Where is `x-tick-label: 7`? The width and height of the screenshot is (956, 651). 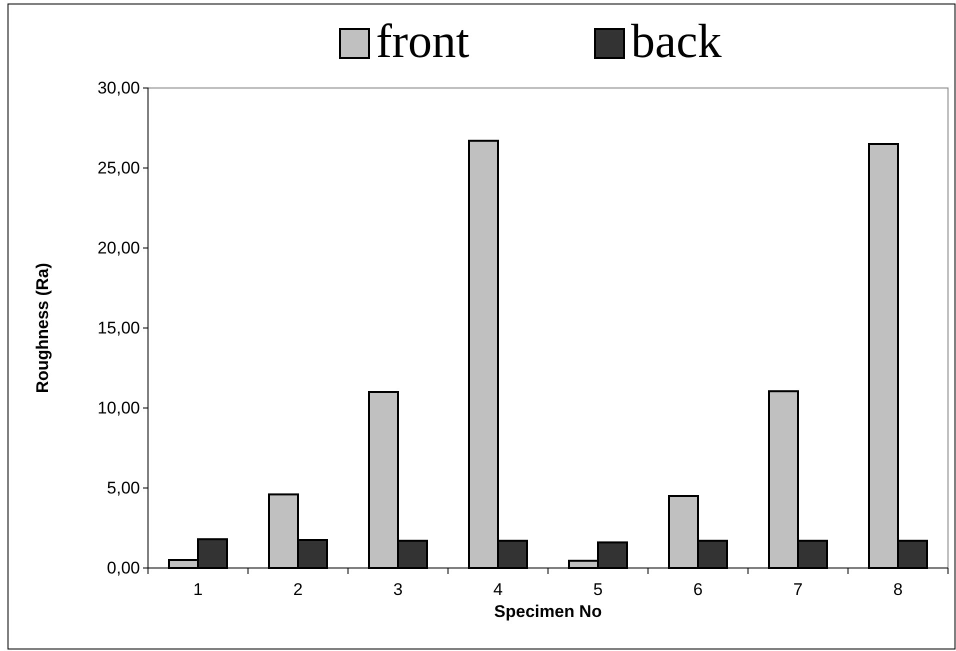
x-tick-label: 7 is located at coordinates (798, 589).